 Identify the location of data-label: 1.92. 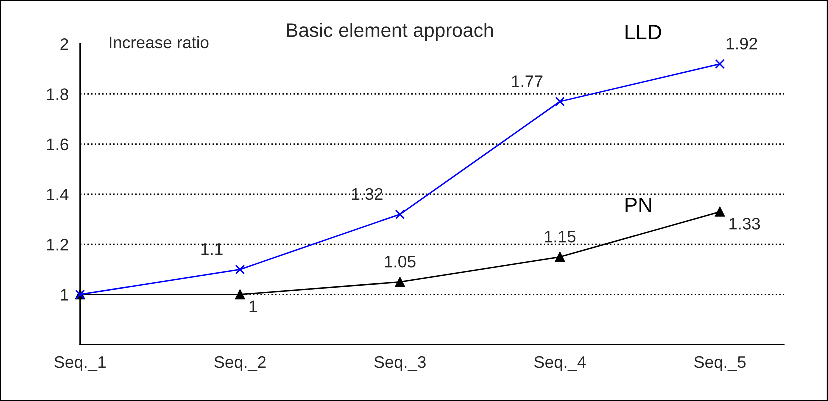
(742, 44).